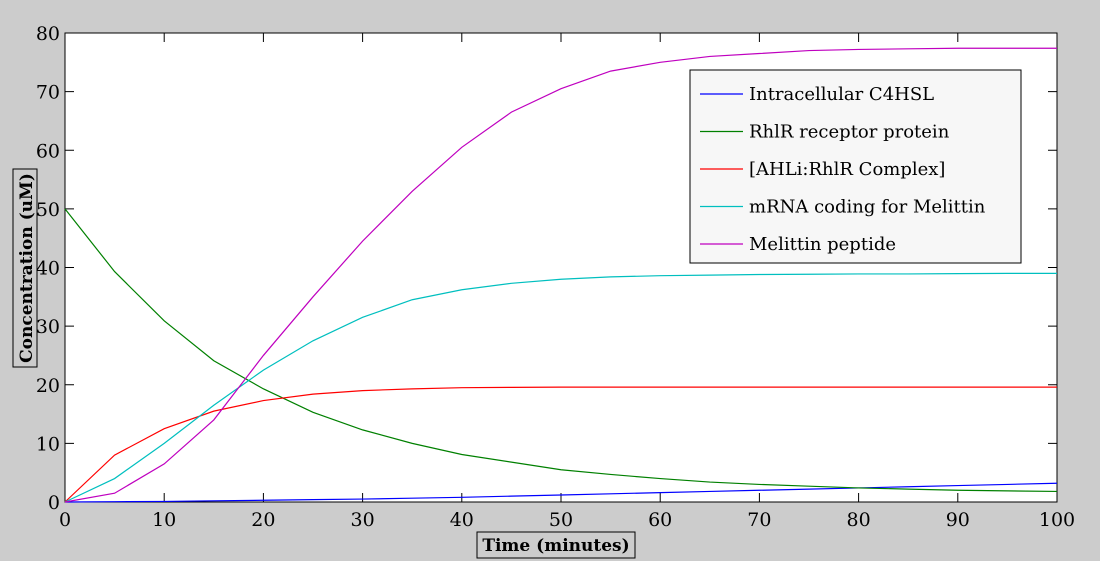 The width and height of the screenshot is (1100, 561). I want to click on y-tick-label: 0, so click(54, 503).